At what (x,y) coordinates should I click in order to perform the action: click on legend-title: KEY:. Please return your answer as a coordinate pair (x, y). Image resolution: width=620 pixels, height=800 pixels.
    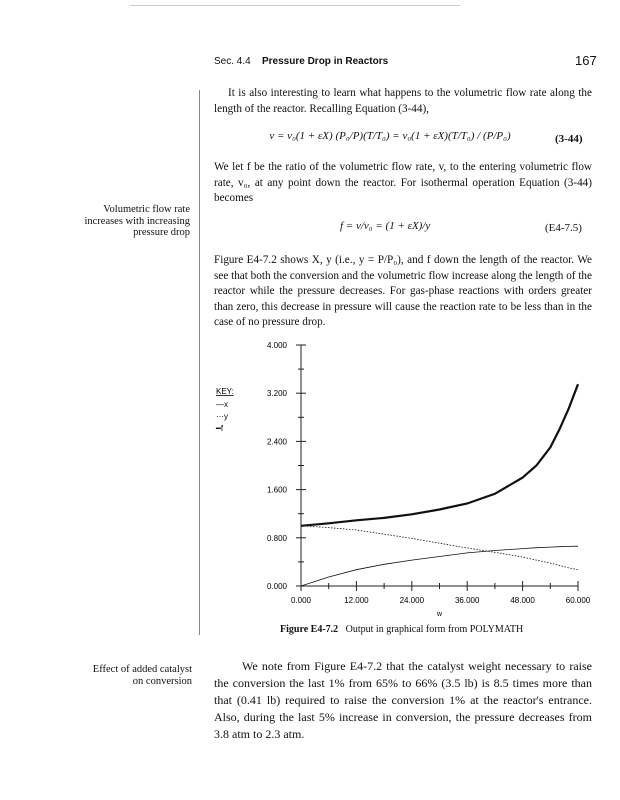
    Looking at the image, I should click on (225, 391).